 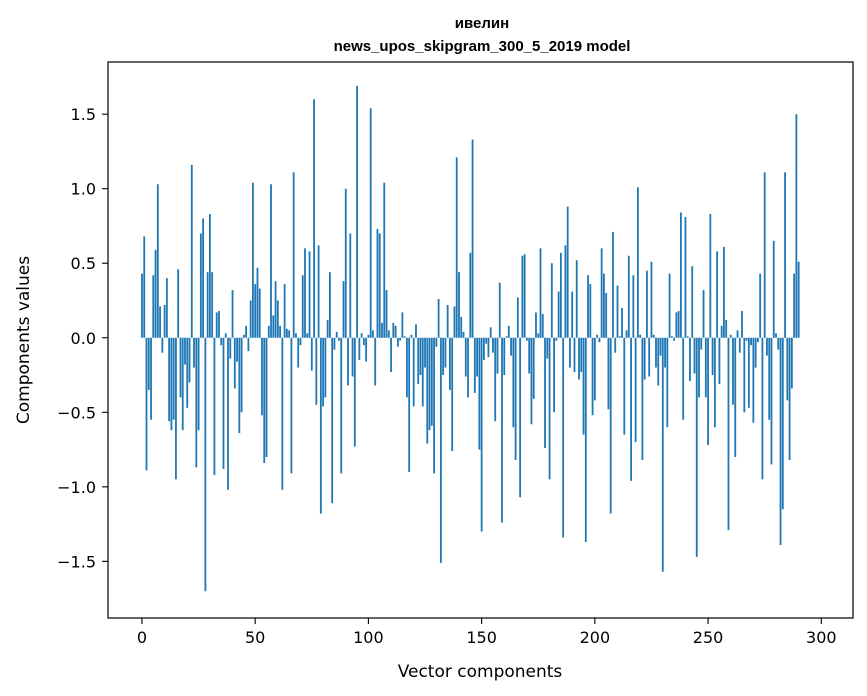 I want to click on y-tick-label: −1.0, so click(x=76, y=487).